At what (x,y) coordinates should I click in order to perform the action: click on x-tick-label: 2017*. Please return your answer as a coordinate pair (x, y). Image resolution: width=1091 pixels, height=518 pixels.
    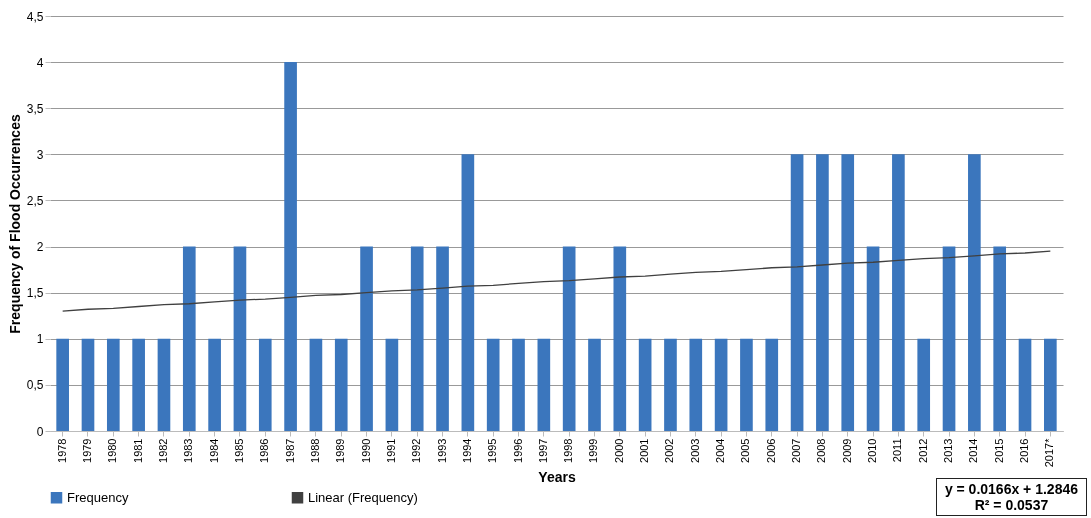
    Looking at the image, I should click on (1049, 452).